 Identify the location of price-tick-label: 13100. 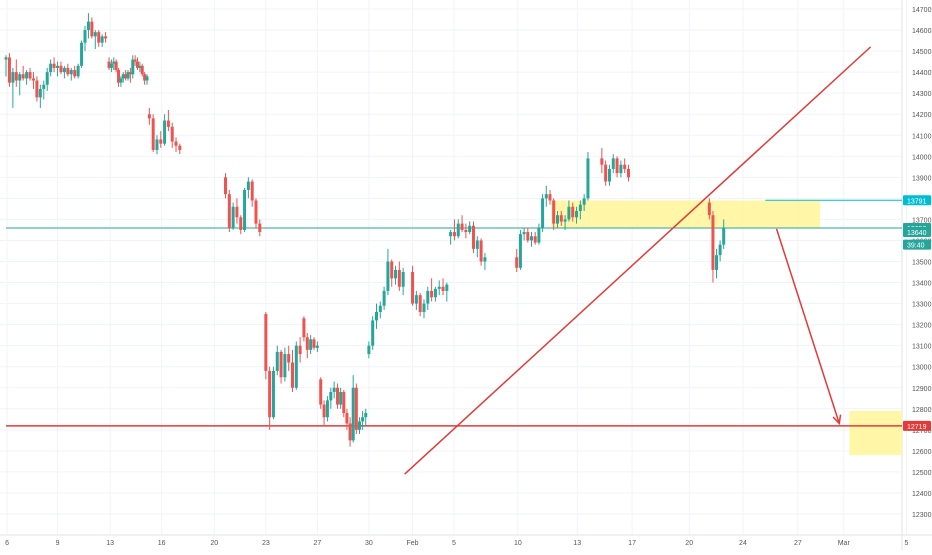
(922, 347).